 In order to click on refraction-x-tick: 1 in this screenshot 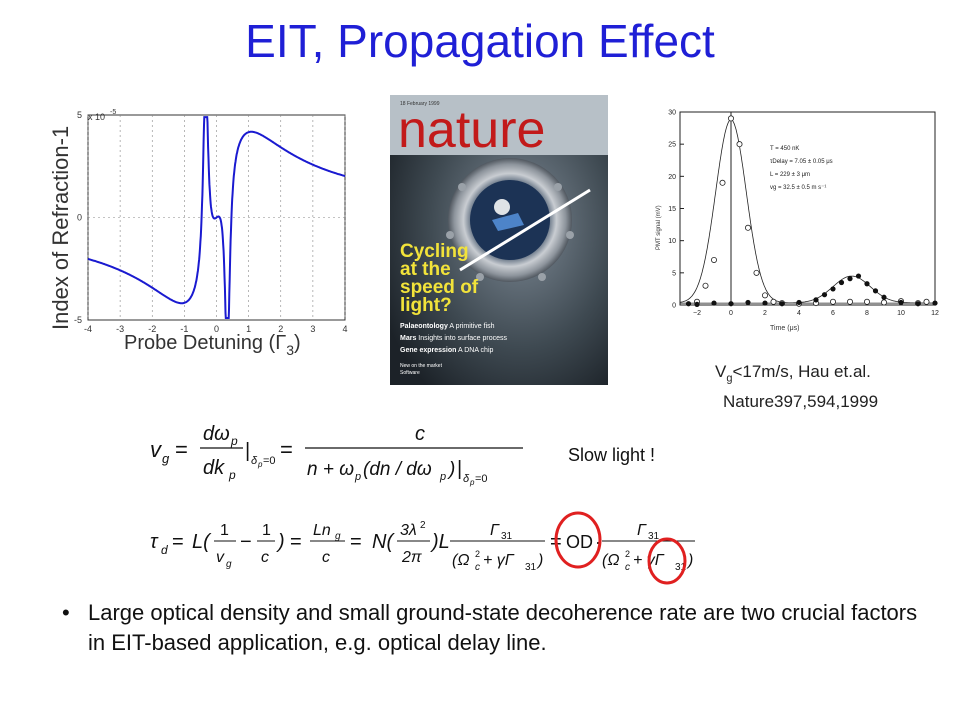, I will do `click(248, 329)`.